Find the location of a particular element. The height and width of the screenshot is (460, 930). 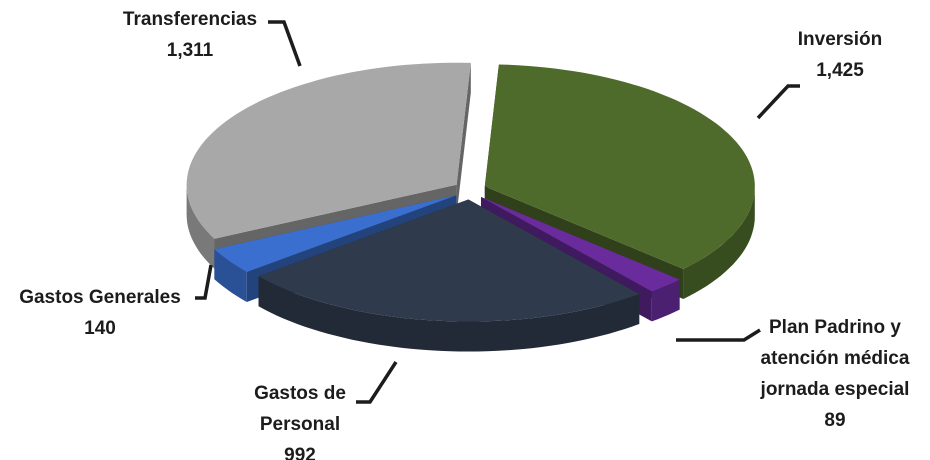

slice-label: Gastos de Personal 992 is located at coordinates (300, 419).